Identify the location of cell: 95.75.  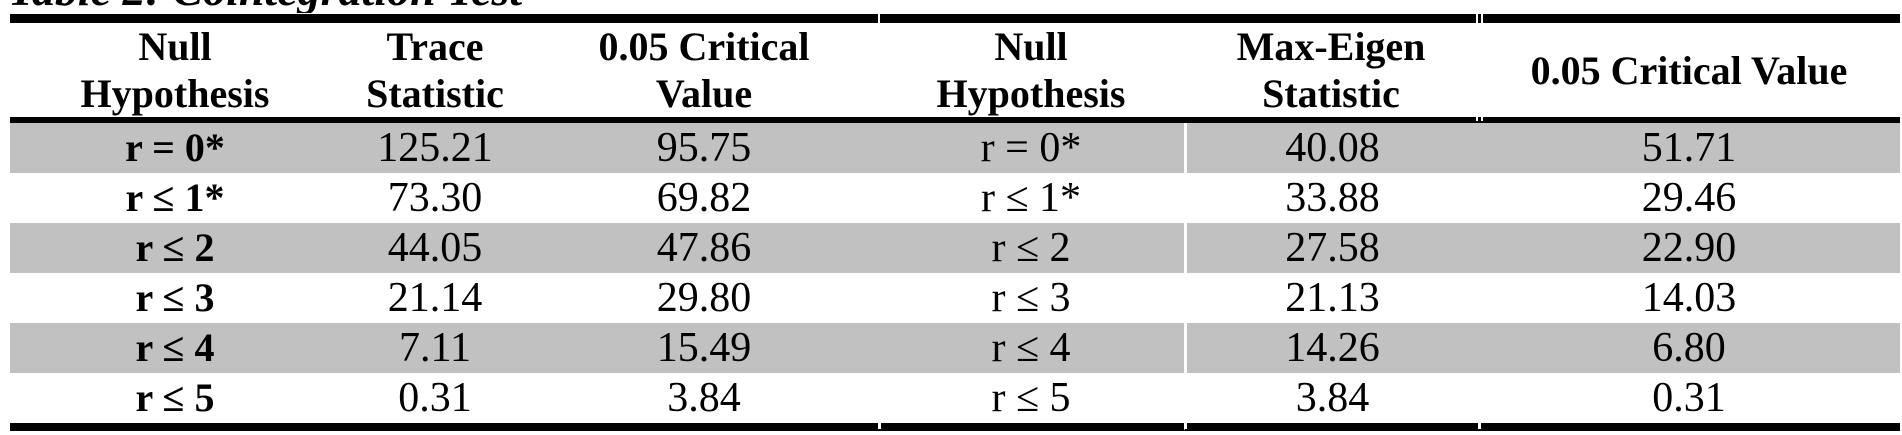
(704, 148).